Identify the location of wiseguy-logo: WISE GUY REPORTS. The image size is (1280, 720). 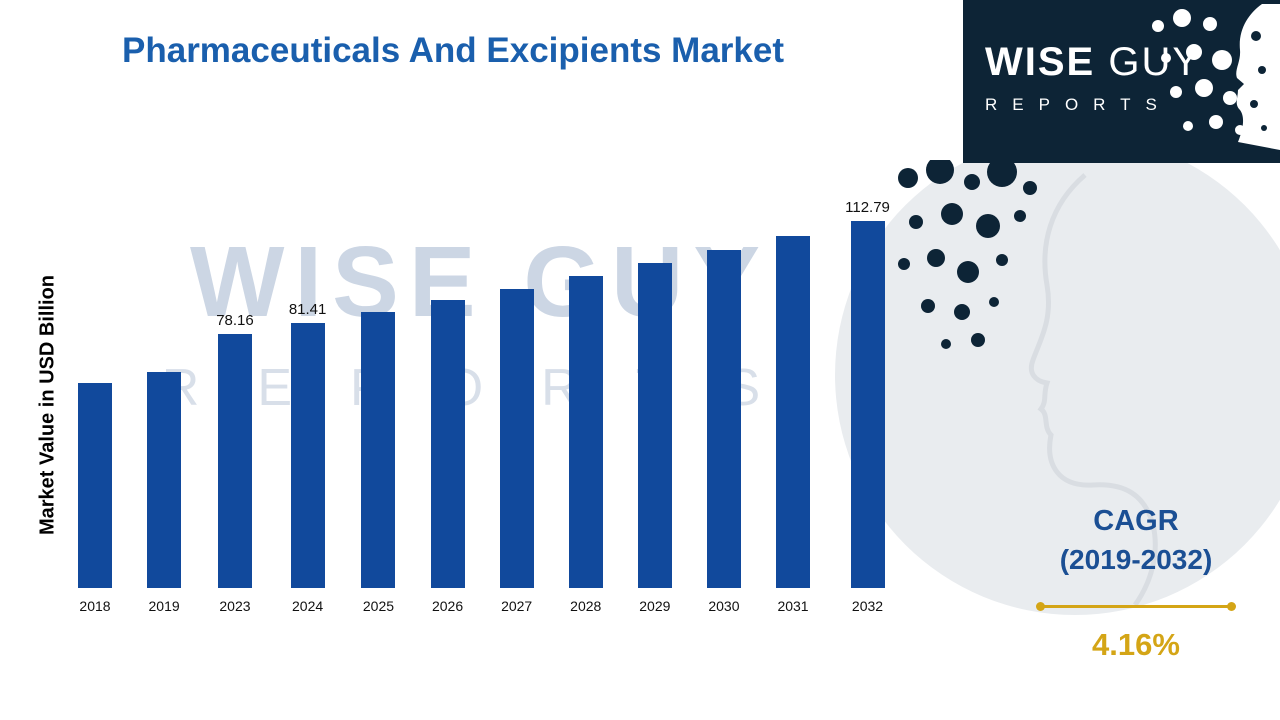
(1121, 81).